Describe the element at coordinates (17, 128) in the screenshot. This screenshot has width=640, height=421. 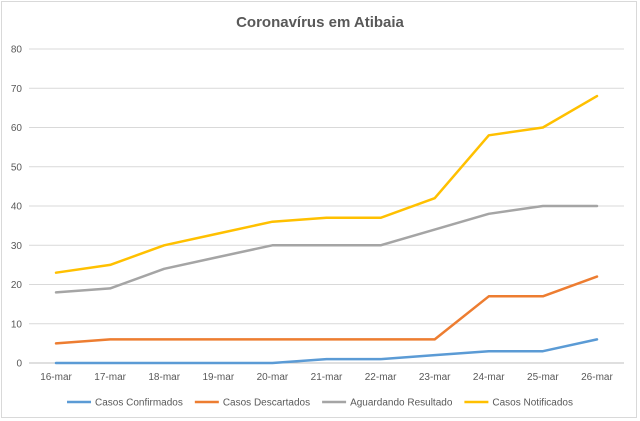
I see `y-tick-label: 60` at that location.